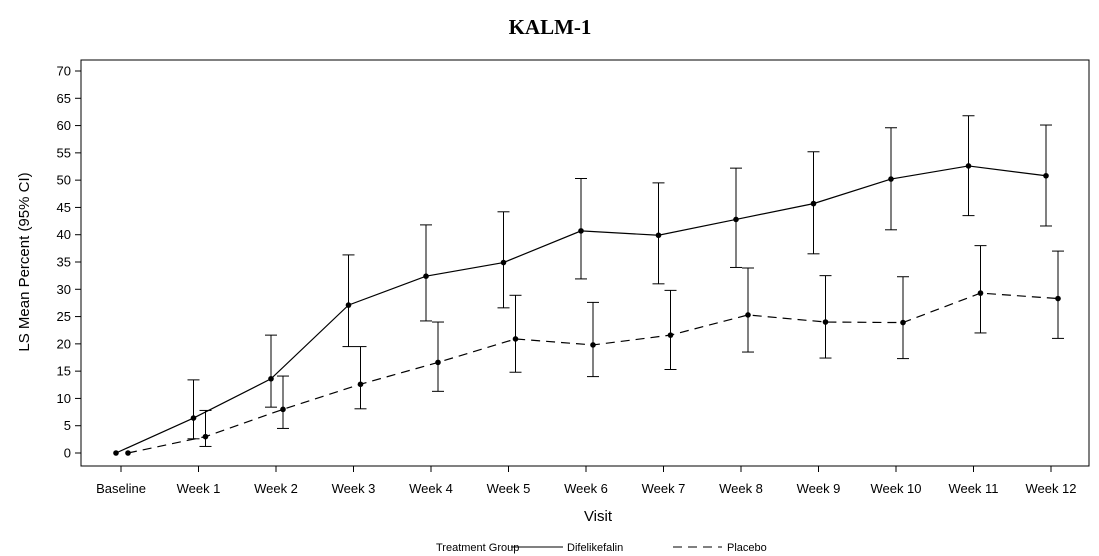  I want to click on y-tick-label: 50, so click(64, 180).